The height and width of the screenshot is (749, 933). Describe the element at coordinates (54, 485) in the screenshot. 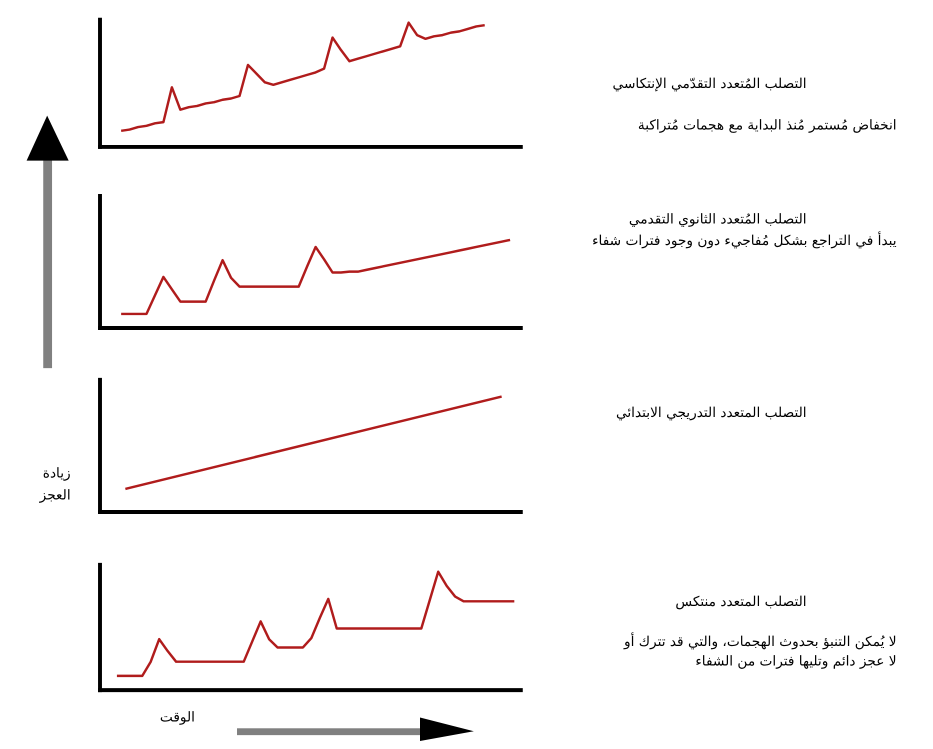

I see `y-axis-title: زيادة العجز` at that location.